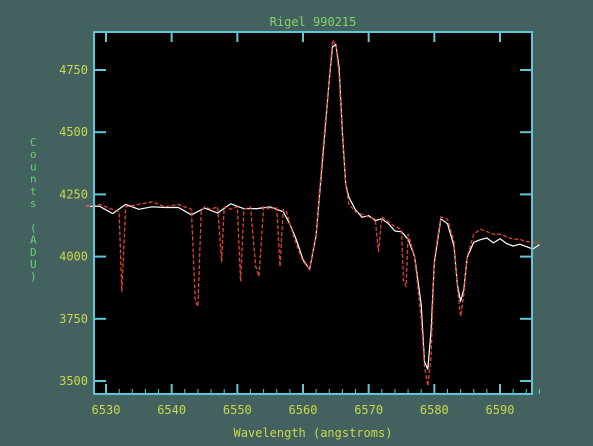  I want to click on x-tick-label: 6550, so click(237, 410).